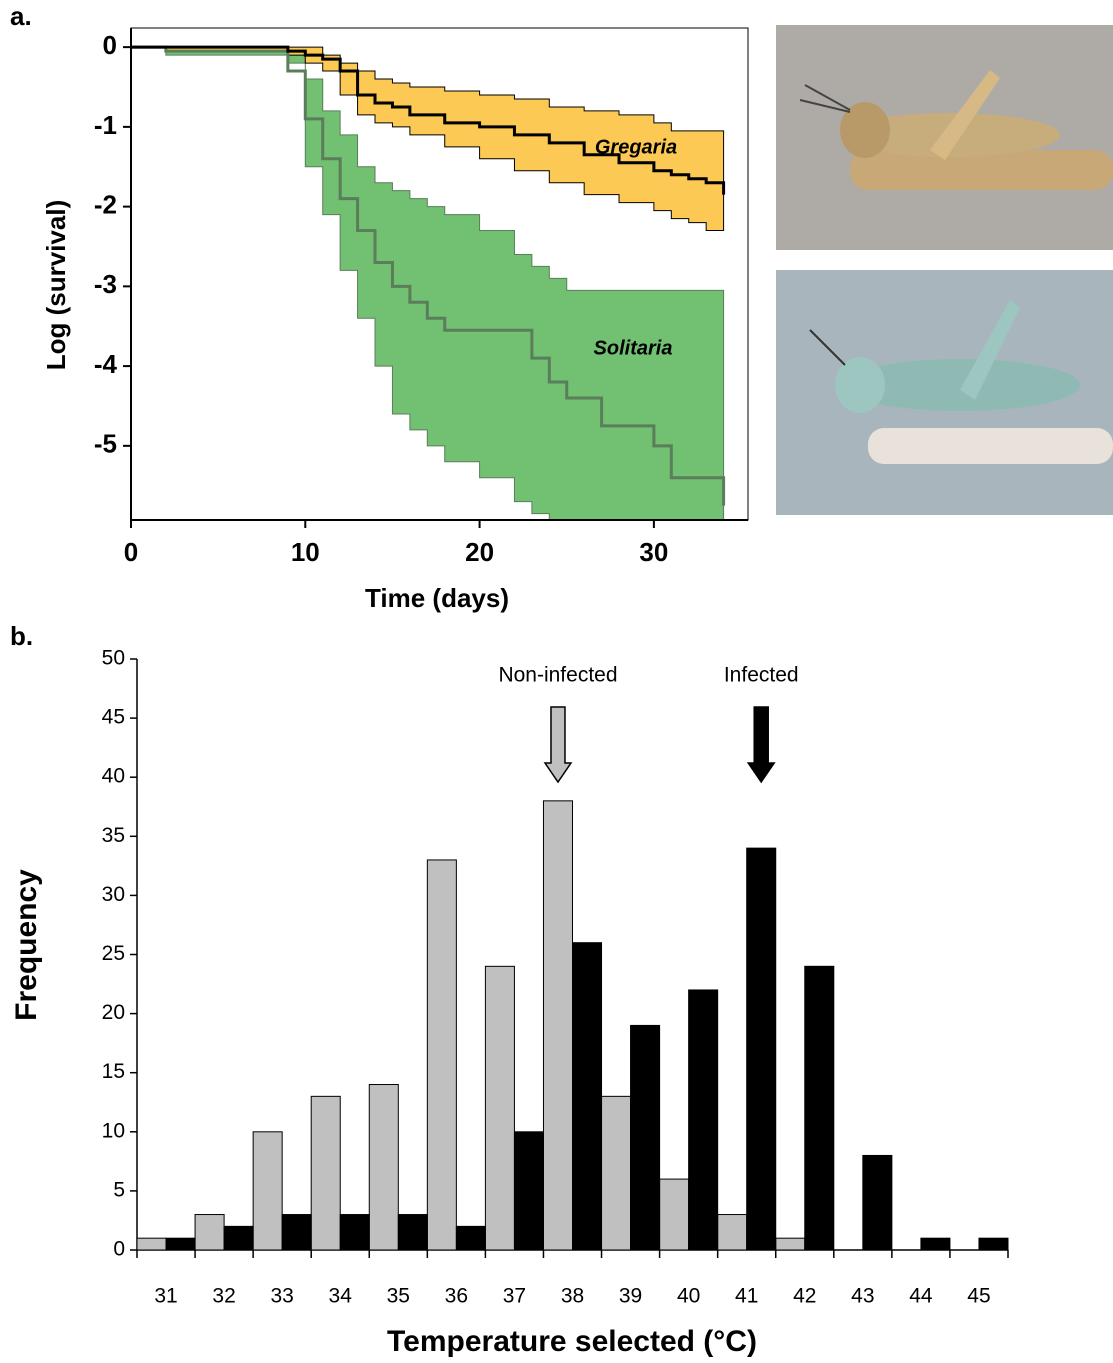 This screenshot has width=1113, height=1363. What do you see at coordinates (105, 125) in the screenshot?
I see `y-tick-label: -1` at bounding box center [105, 125].